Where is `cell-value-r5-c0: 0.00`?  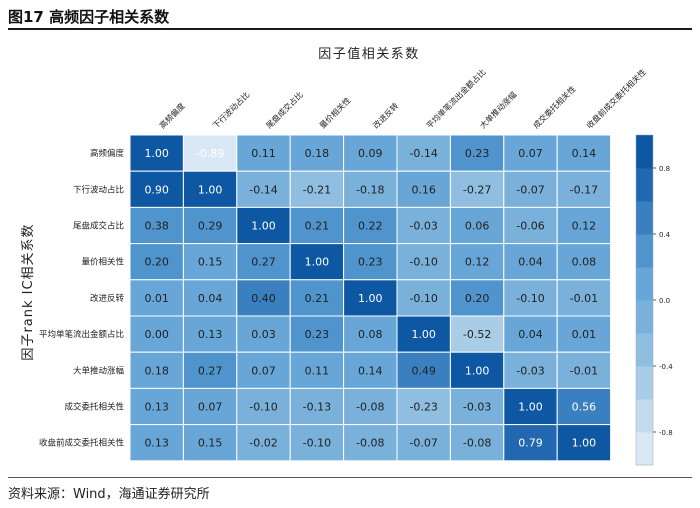 cell-value-r5-c0: 0.00 is located at coordinates (156, 334).